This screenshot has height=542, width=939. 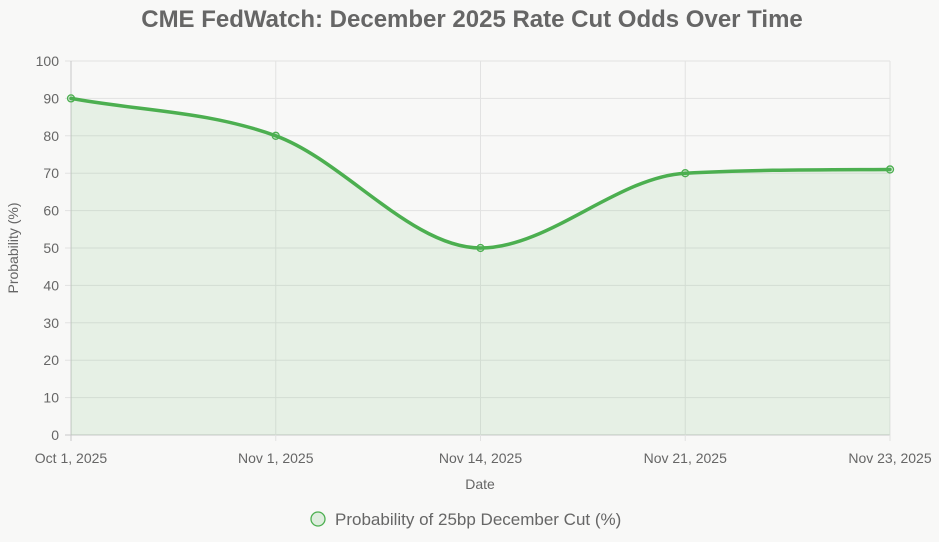 What do you see at coordinates (889, 458) in the screenshot?
I see `x-tick-label: Nov 23, 2025` at bounding box center [889, 458].